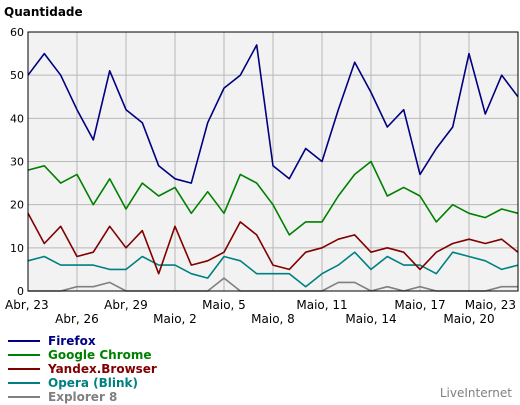 The image size is (520, 405). What do you see at coordinates (77, 319) in the screenshot?
I see `x-tick-label: Abr, 26` at bounding box center [77, 319].